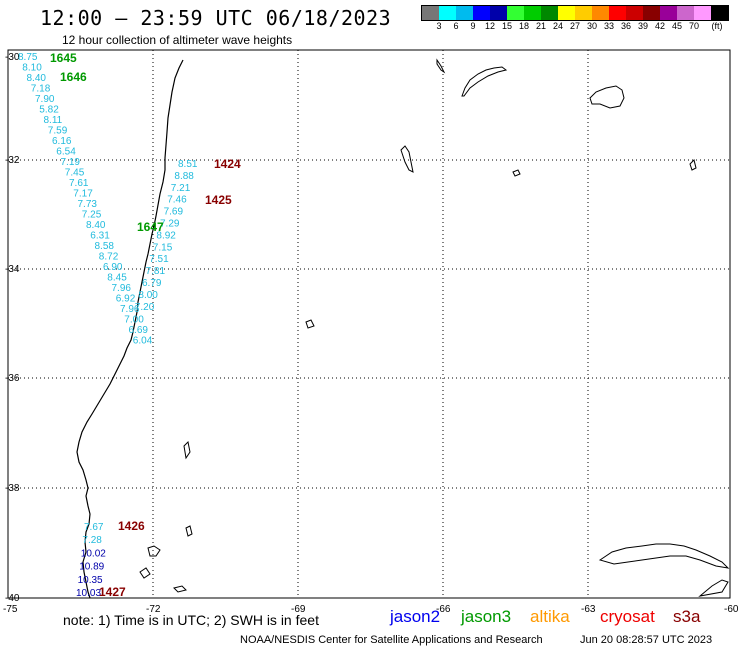 The image size is (740, 650). I want to click on time-label-1424: 1424, so click(227, 164).